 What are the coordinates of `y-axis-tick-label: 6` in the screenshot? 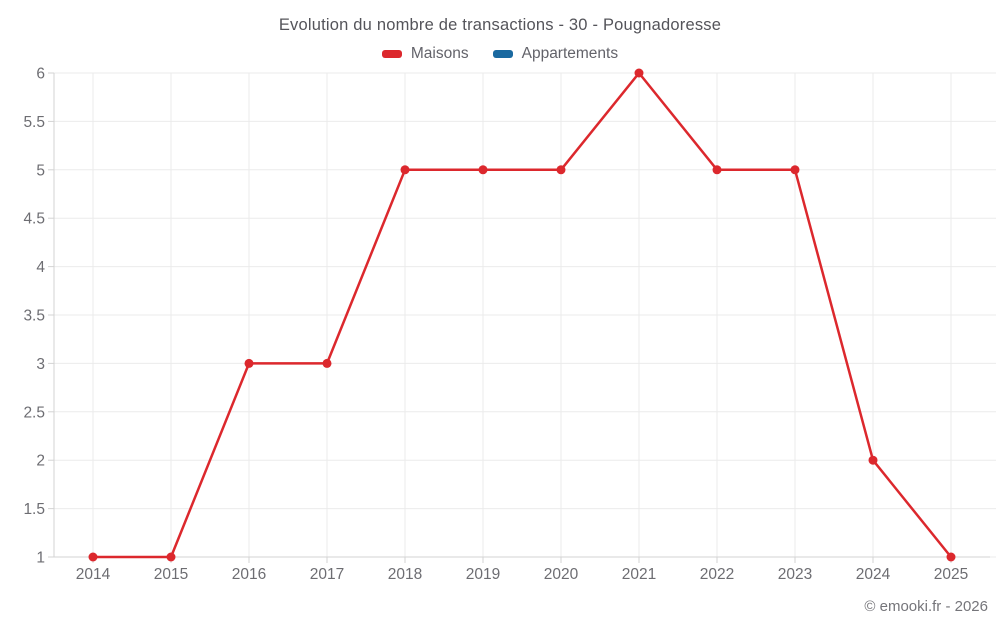 It's located at (40, 74).